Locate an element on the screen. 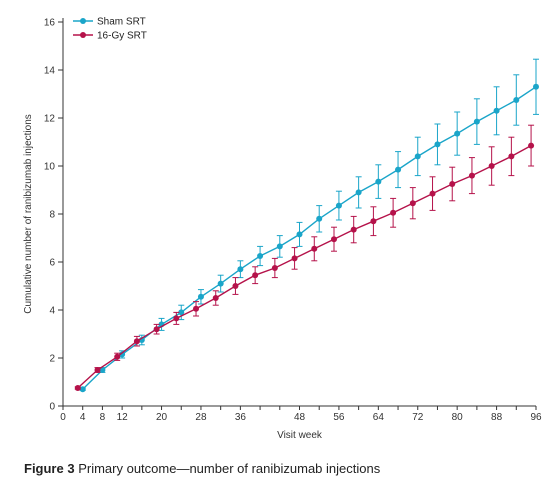 Image resolution: width=557 pixels, height=487 pixels. x-tick-label: 20 is located at coordinates (162, 417).